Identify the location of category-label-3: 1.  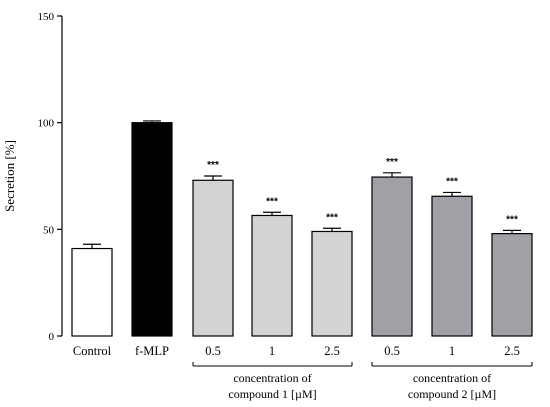
(272, 351).